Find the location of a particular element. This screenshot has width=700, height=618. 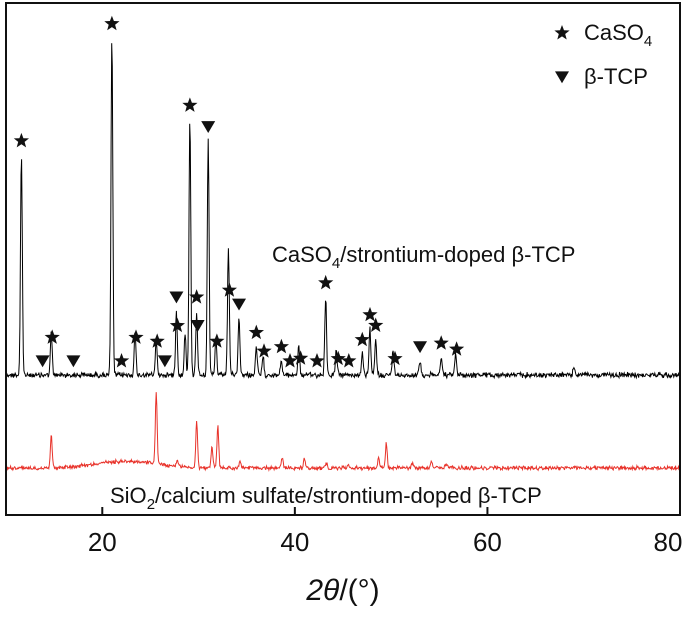

star-icon is located at coordinates (562, 32).